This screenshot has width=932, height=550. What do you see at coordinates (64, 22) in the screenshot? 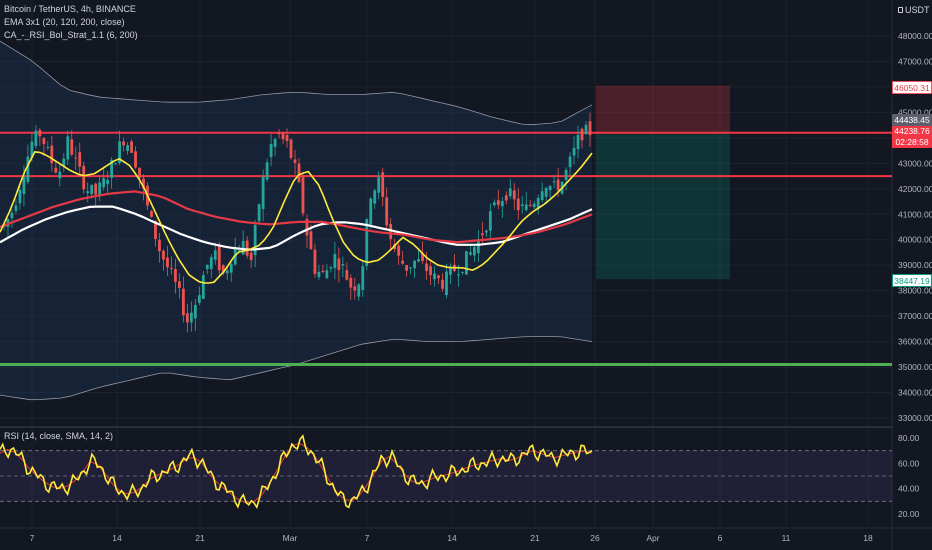
I see `ema-legend: EMA 3x1 (20, 120, 200, close)` at bounding box center [64, 22].